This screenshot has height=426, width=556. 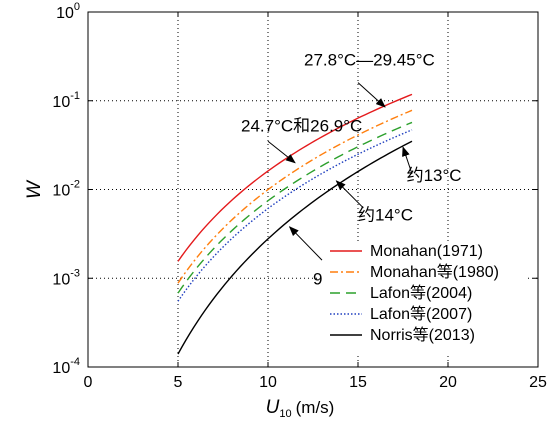 What do you see at coordinates (434, 272) in the screenshot?
I see `legend-entry: Monahan等(1980)` at bounding box center [434, 272].